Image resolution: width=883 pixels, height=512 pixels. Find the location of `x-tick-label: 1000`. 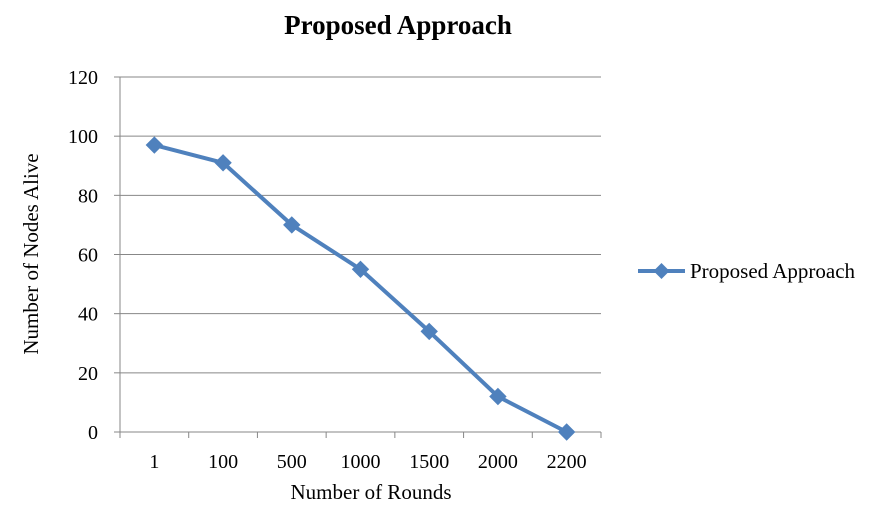

x-tick-label: 1000 is located at coordinates (361, 462).